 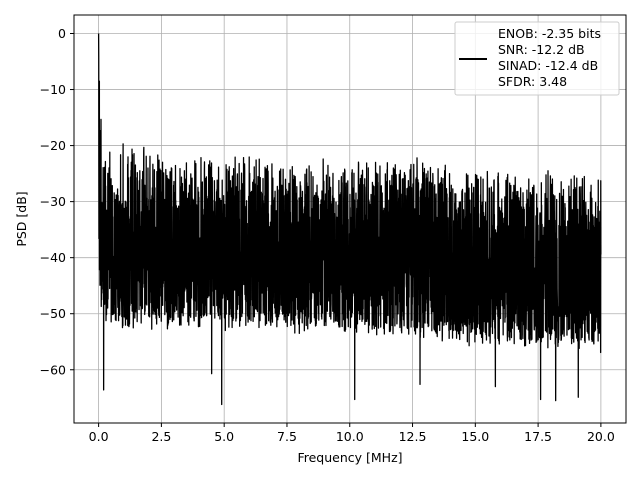 I want to click on x-tick-label: 5.0, so click(x=224, y=436).